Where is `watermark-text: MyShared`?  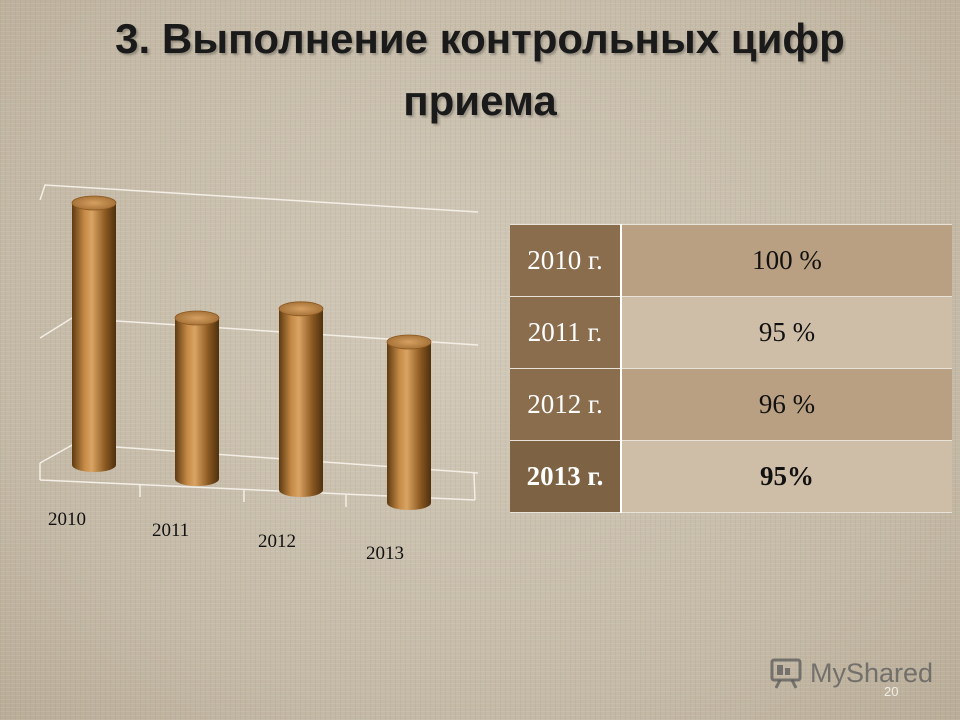 watermark-text: MyShared is located at coordinates (872, 672).